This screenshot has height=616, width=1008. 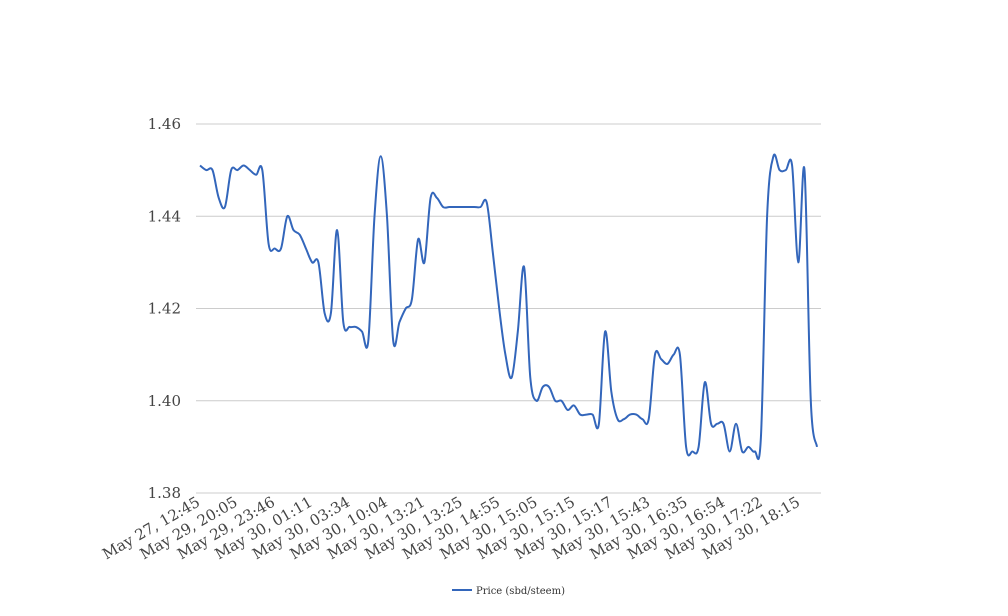 I want to click on y-tick-label: 1.44, so click(x=164, y=216).